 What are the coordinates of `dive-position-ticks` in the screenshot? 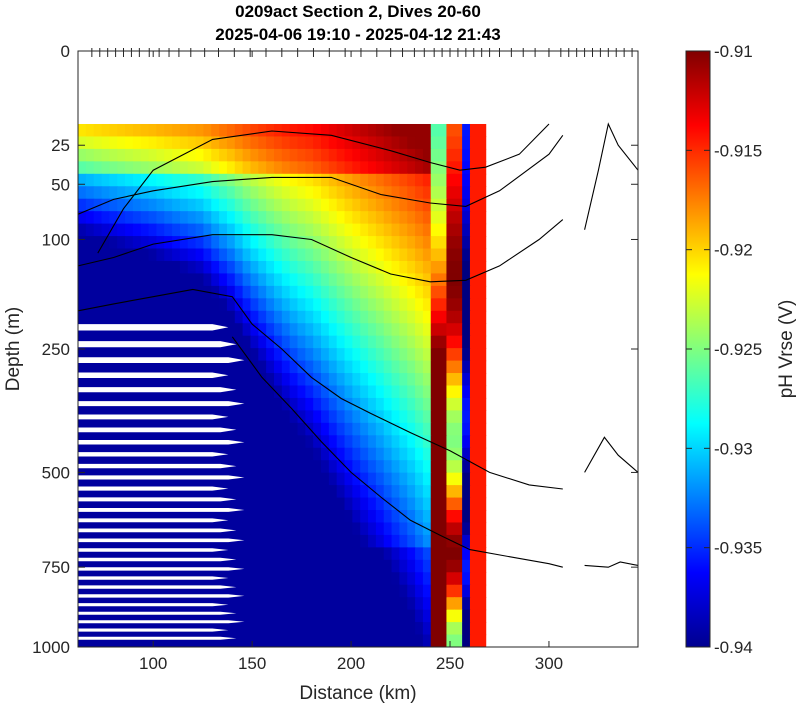 It's located at (362, 52).